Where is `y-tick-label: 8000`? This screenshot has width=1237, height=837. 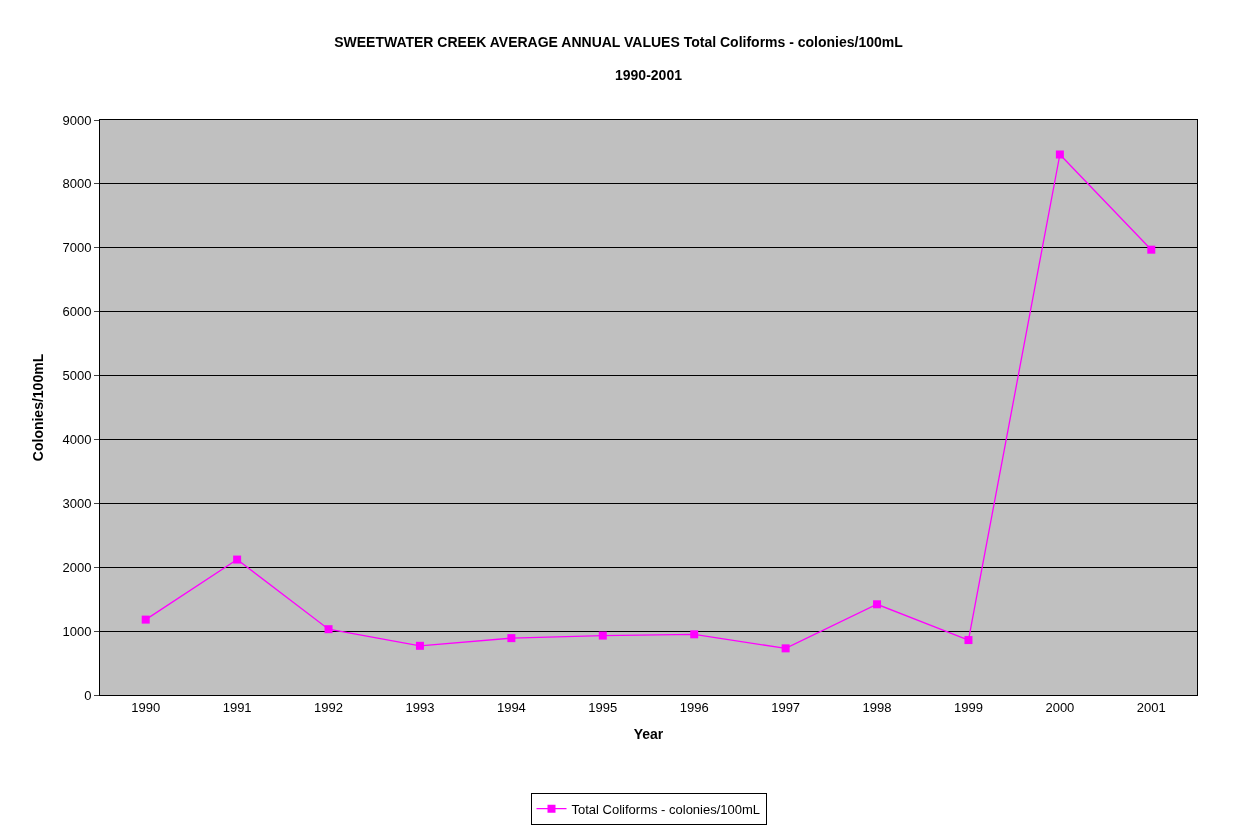
y-tick-label: 8000 is located at coordinates (77, 184).